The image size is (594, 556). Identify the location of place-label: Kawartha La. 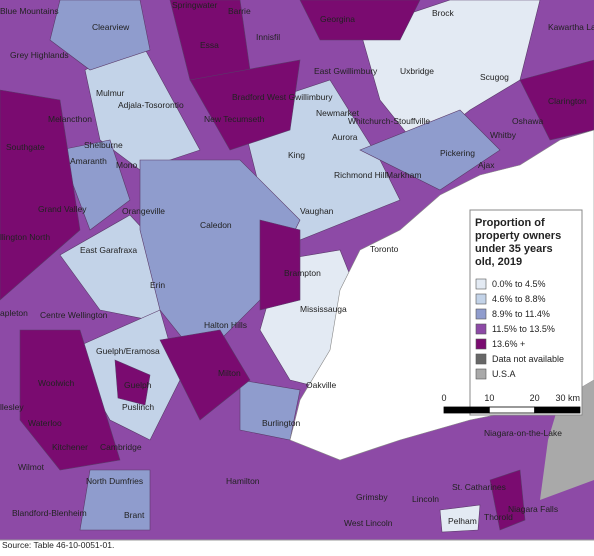
(571, 27).